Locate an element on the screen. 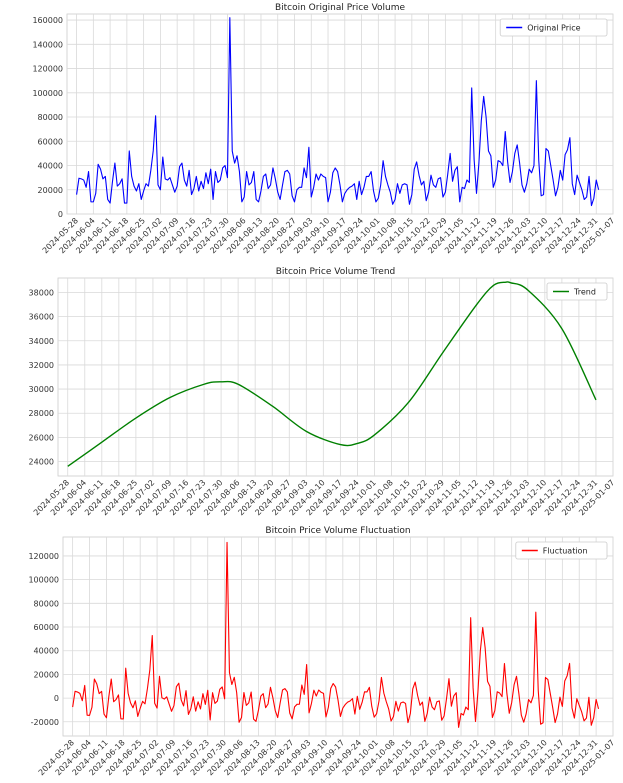  legend: Fluctuation is located at coordinates (561, 550).